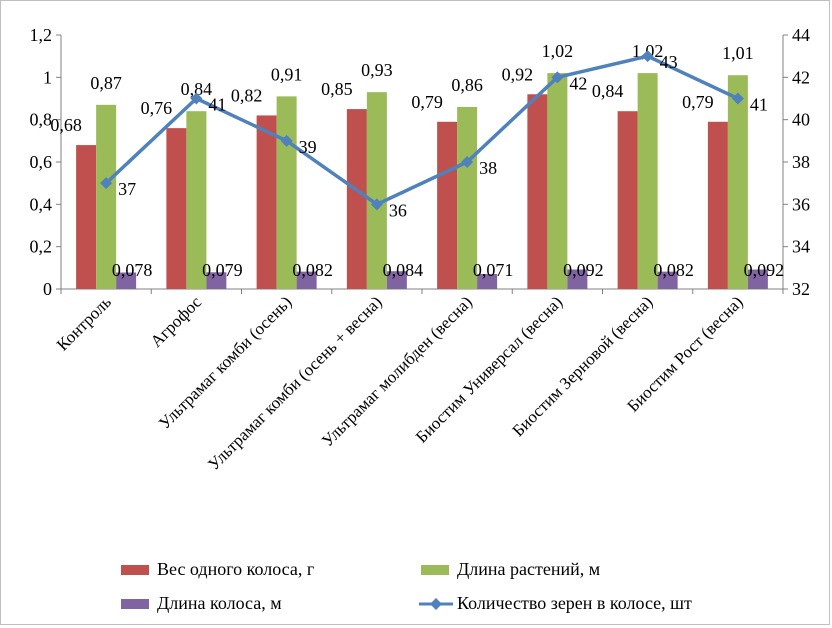 The height and width of the screenshot is (628, 832). I want to click on bar-data-label: 0,86, so click(467, 85).